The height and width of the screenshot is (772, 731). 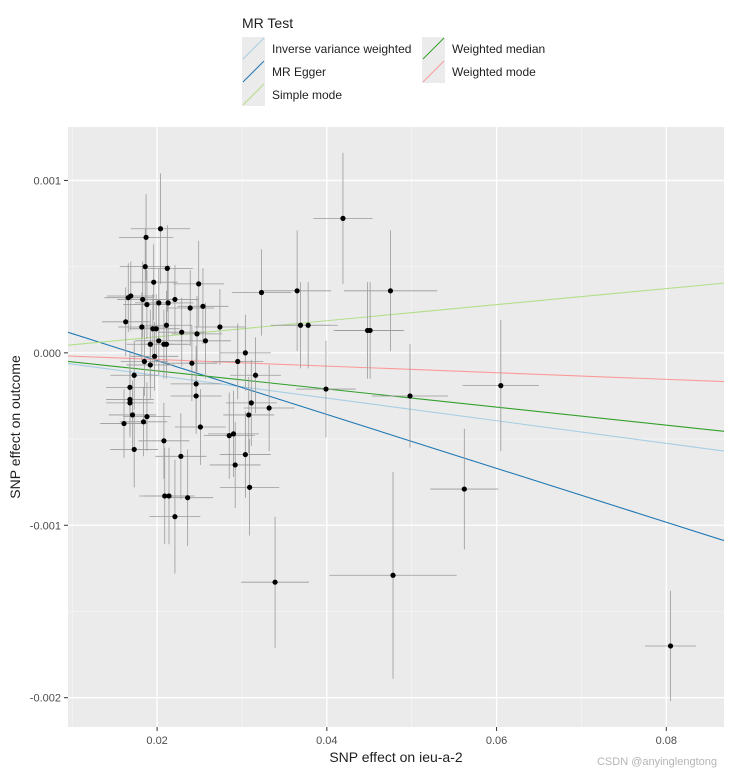 What do you see at coordinates (479, 71) in the screenshot?
I see `legend-item-weighted-mode: Weighted mode` at bounding box center [479, 71].